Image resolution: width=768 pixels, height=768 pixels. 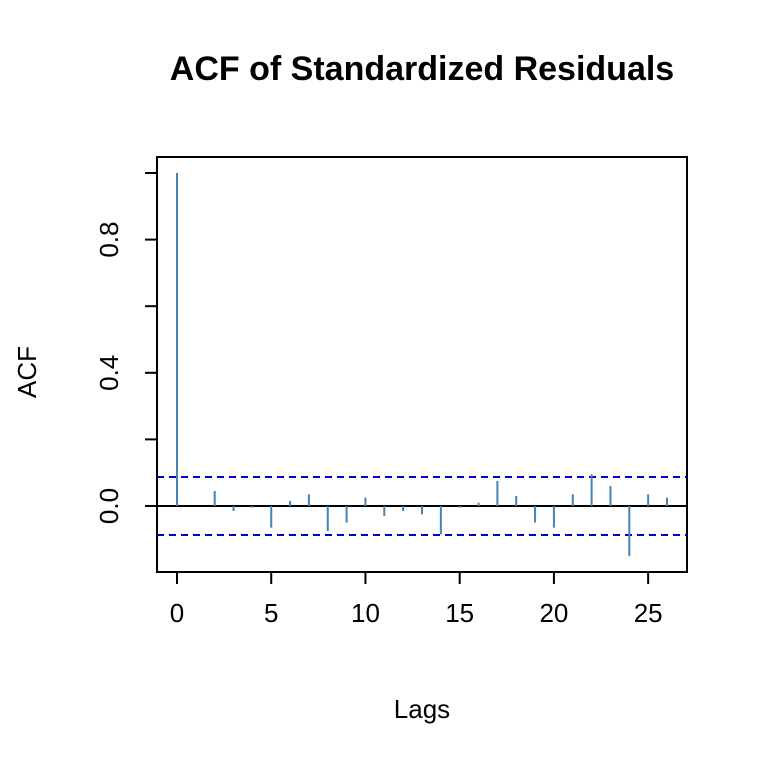 What do you see at coordinates (553, 613) in the screenshot?
I see `x-tick-label: 20` at bounding box center [553, 613].